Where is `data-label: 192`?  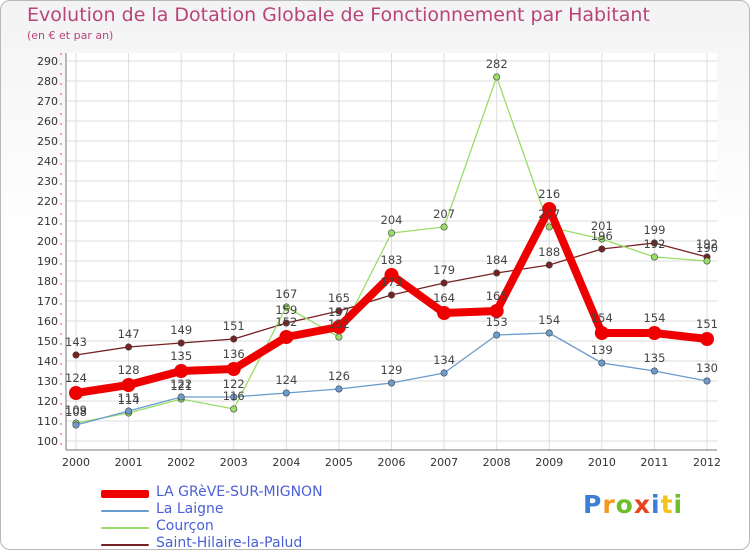
data-label: 192 is located at coordinates (654, 244).